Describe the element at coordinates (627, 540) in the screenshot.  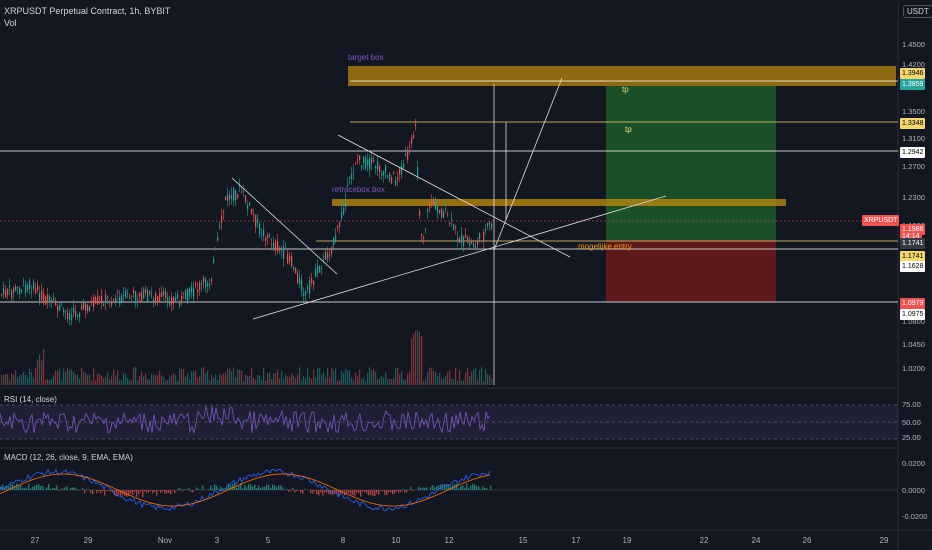
I see `time-tick-label: 19` at that location.